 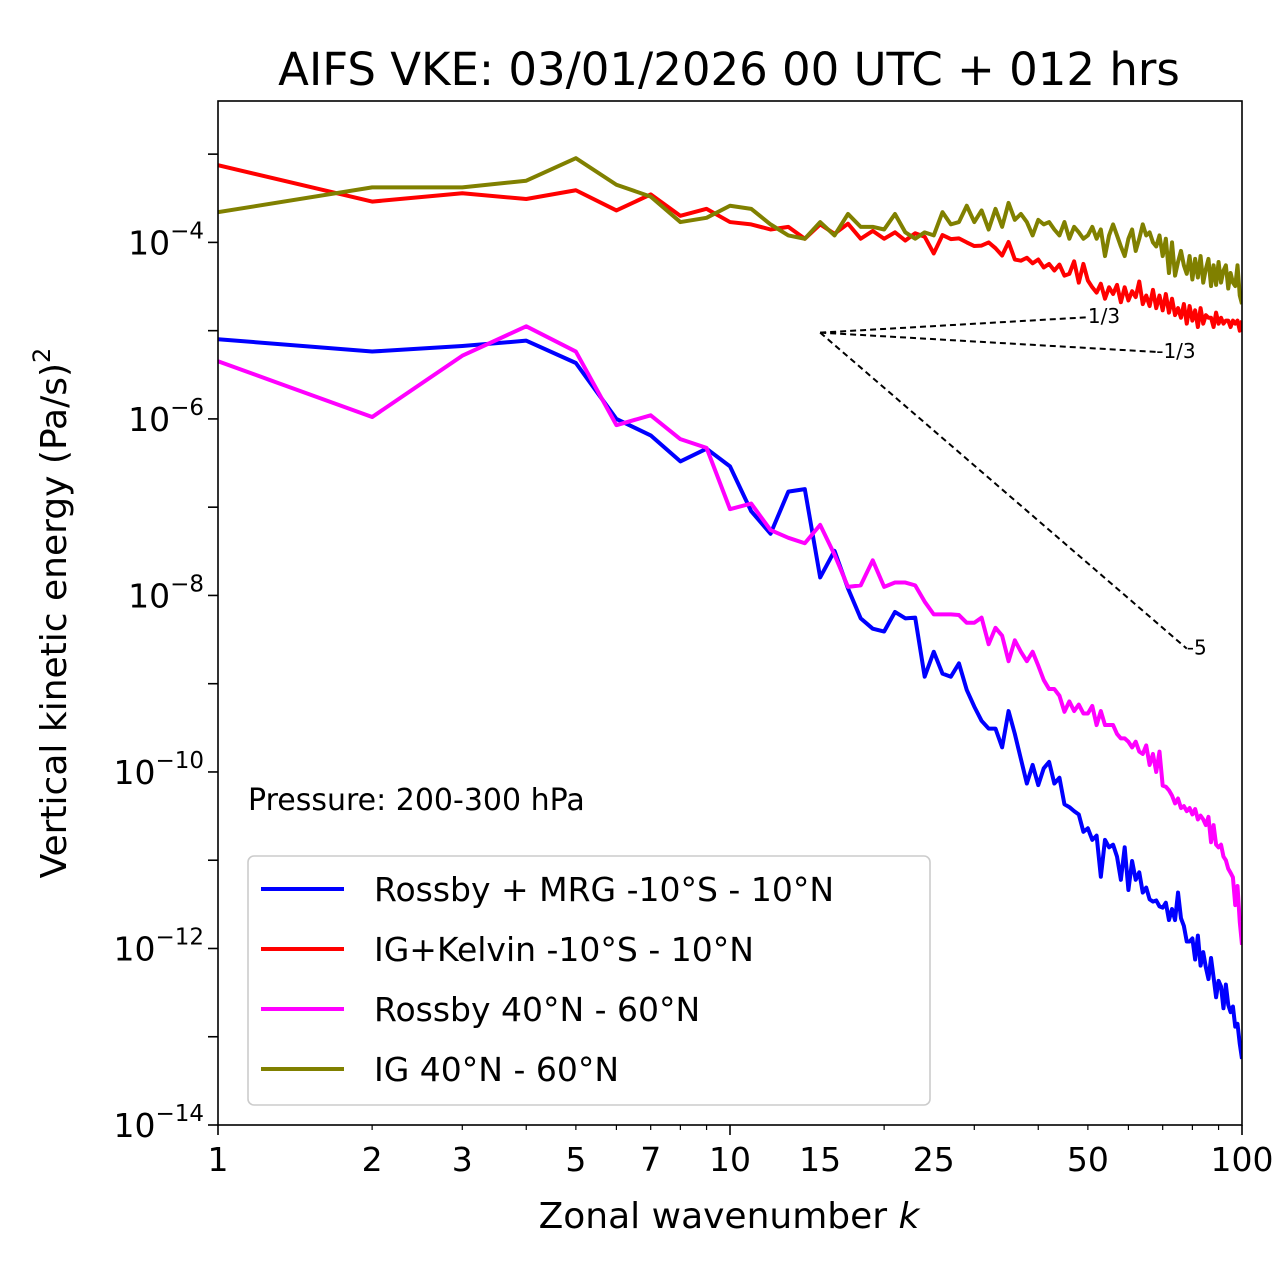 I want to click on reference-slope-lines: 1/3 -1/3 -5, so click(x=1013, y=482).